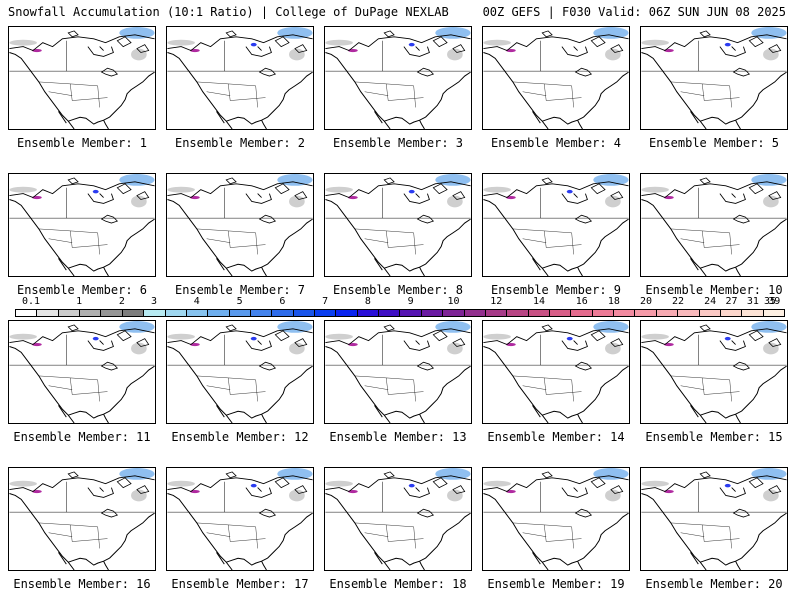 The width and height of the screenshot is (800, 600). I want to click on ensemble-member-label: Ensemble Member: 6, so click(82, 290).